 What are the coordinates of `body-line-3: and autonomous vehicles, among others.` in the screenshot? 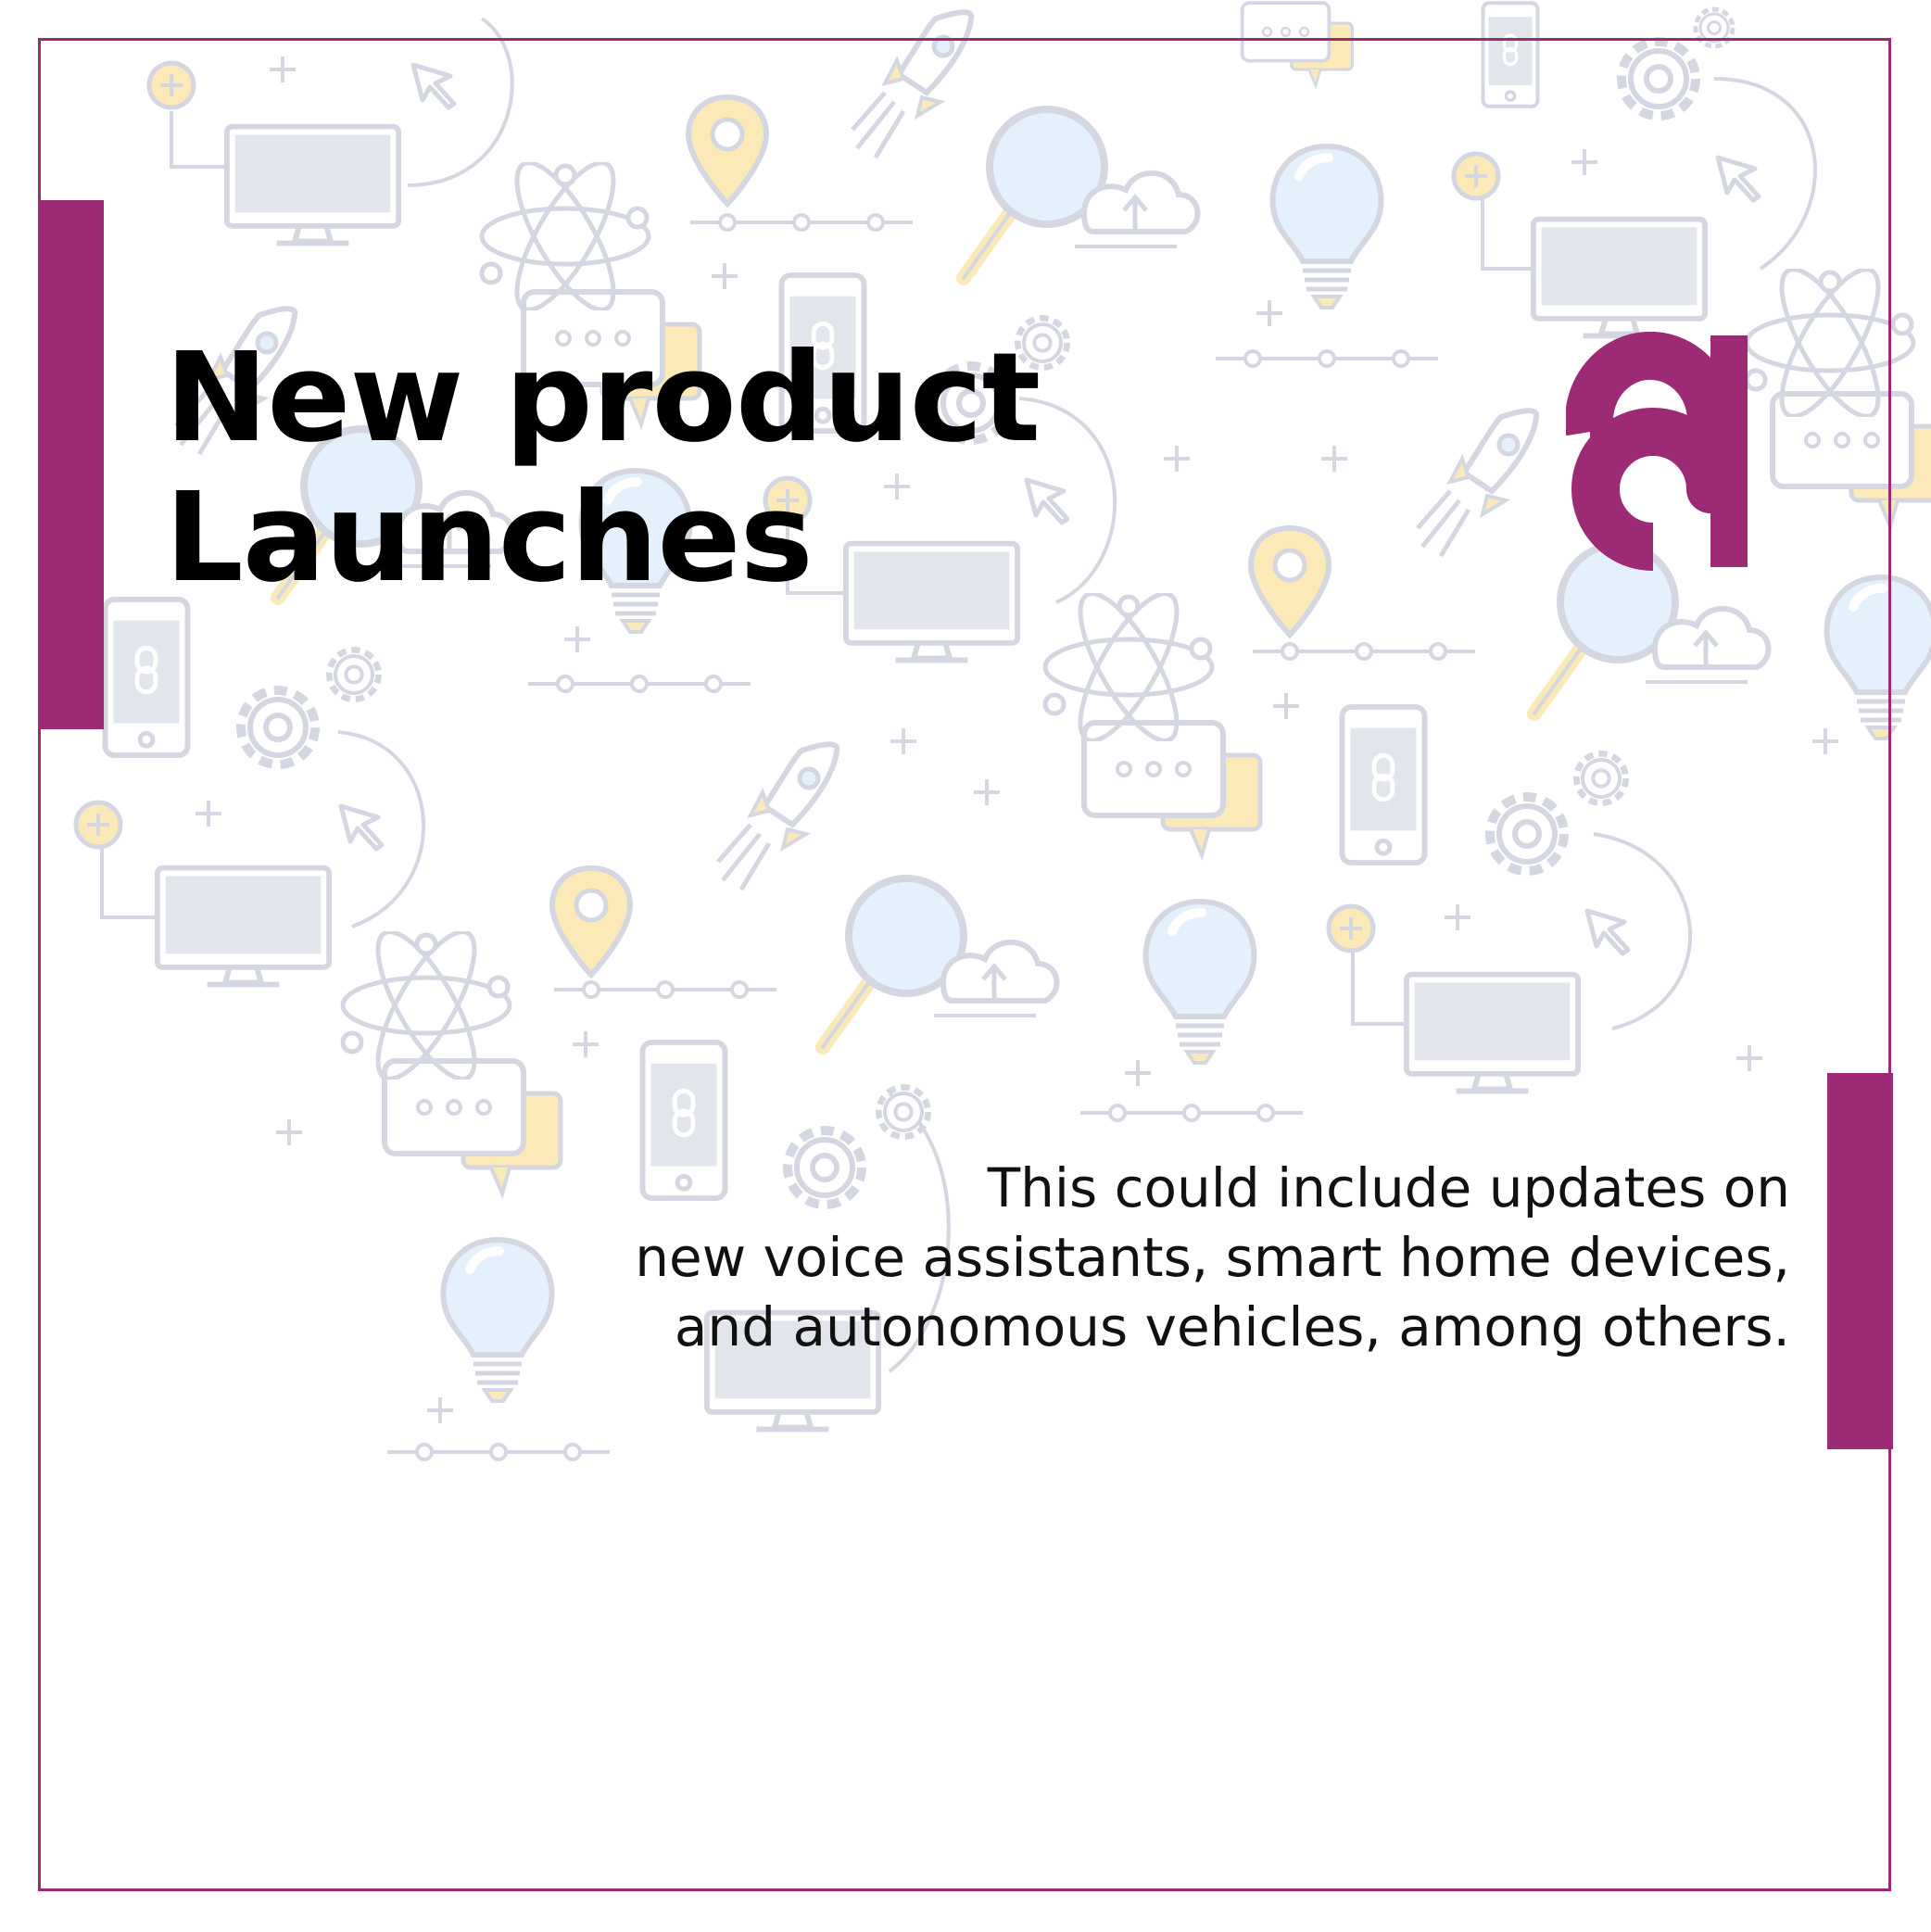 It's located at (1232, 1326).